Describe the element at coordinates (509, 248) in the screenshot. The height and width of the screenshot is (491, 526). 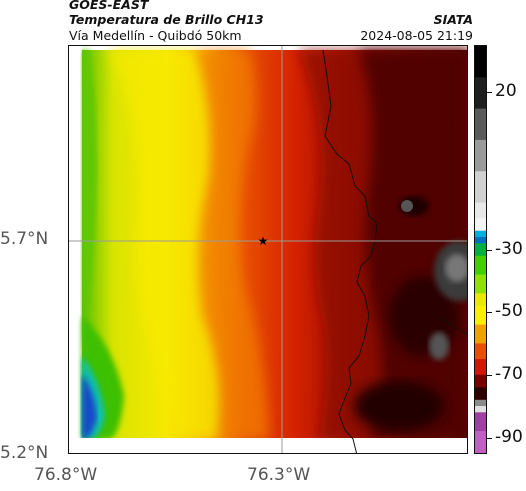
I see `colorbar-tick-label: -30` at that location.